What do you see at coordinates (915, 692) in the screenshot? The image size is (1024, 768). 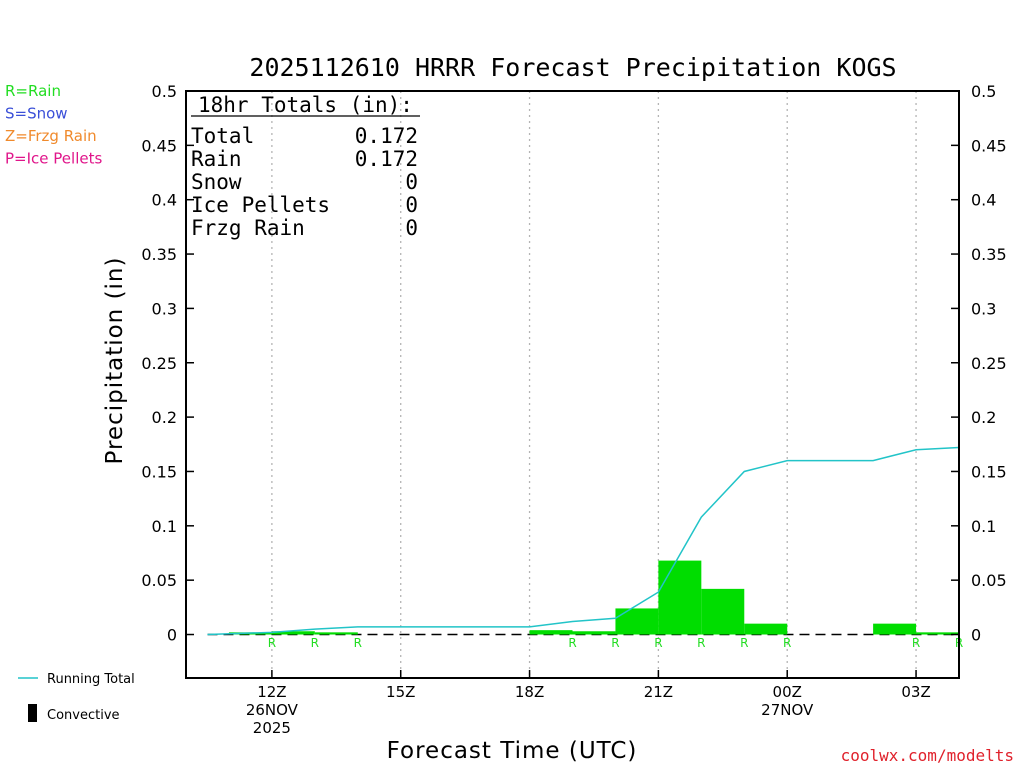 I see `x-tick-label: 03Z` at bounding box center [915, 692].